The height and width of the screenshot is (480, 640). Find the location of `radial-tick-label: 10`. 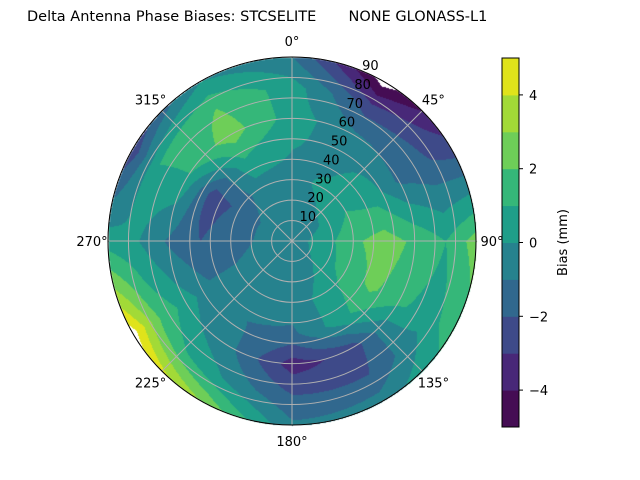

radial-tick-label: 10 is located at coordinates (308, 217).